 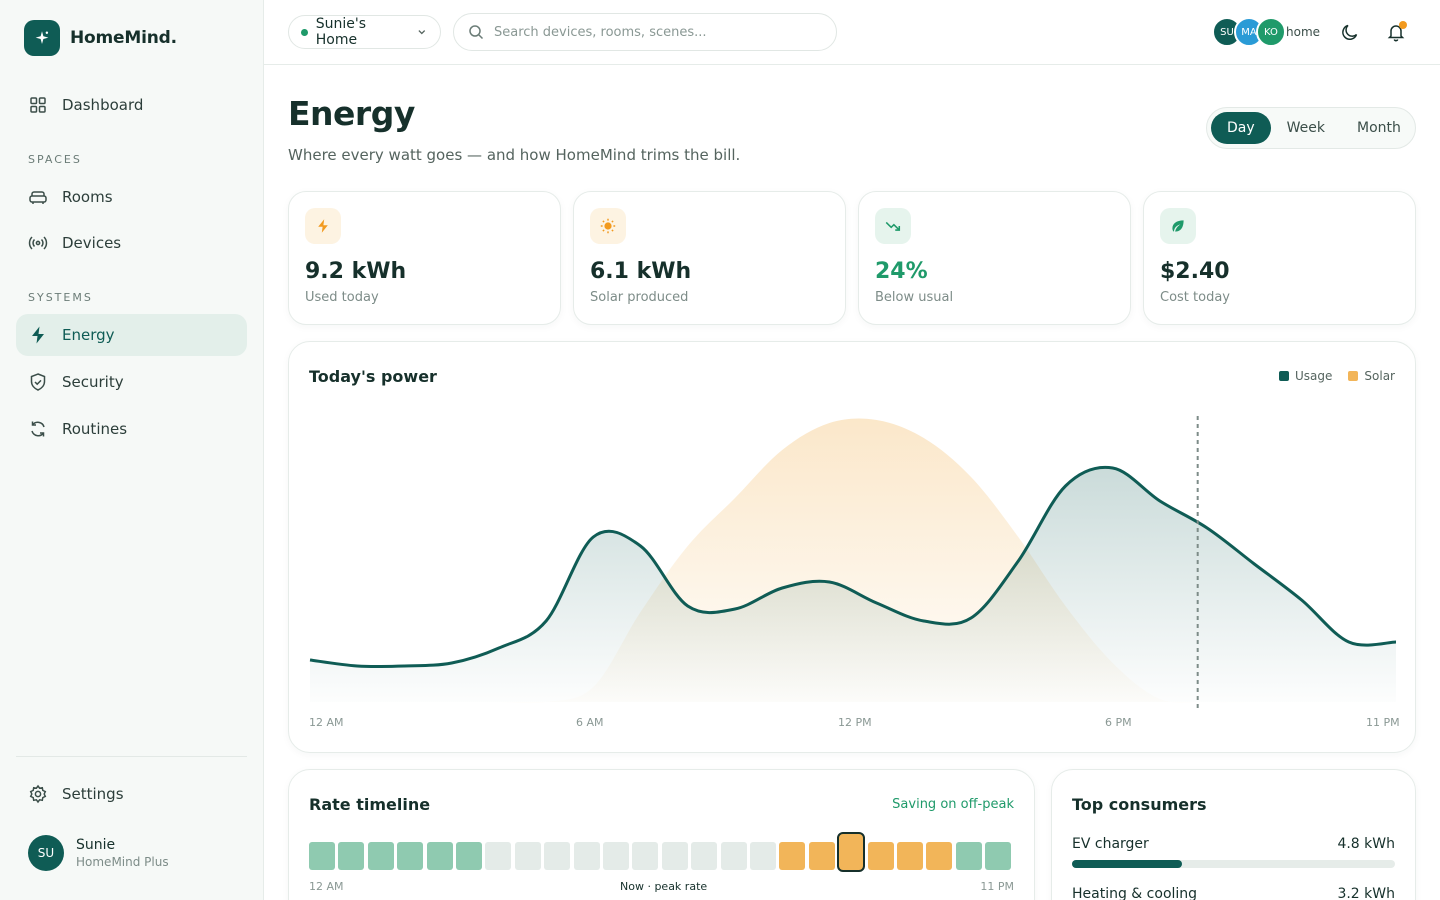 What do you see at coordinates (851, 852) in the screenshot?
I see `rate-slot-now` at bounding box center [851, 852].